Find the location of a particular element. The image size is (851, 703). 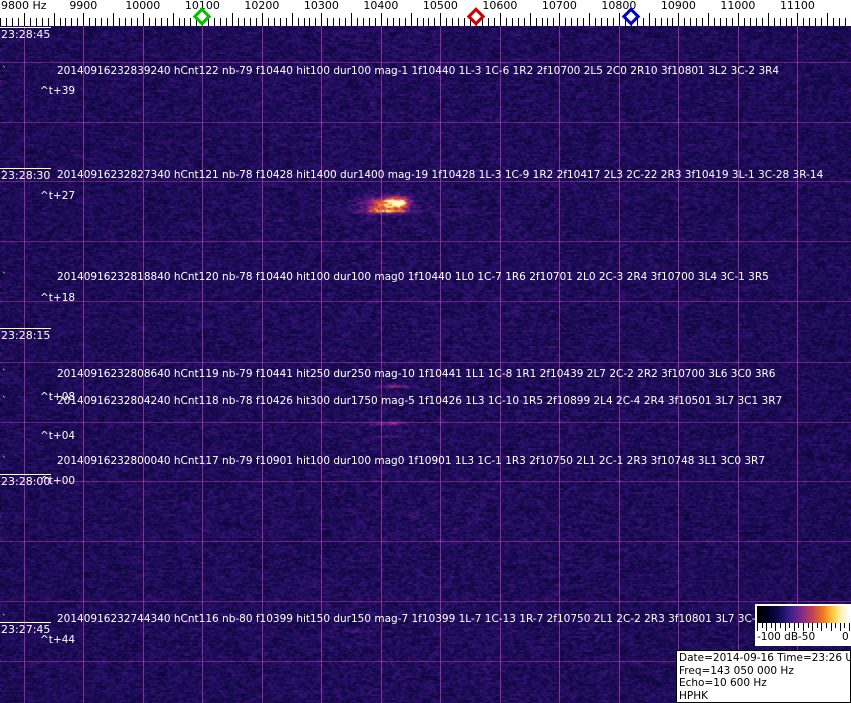

time-axis-label: 23:28:00 is located at coordinates (26, 481).